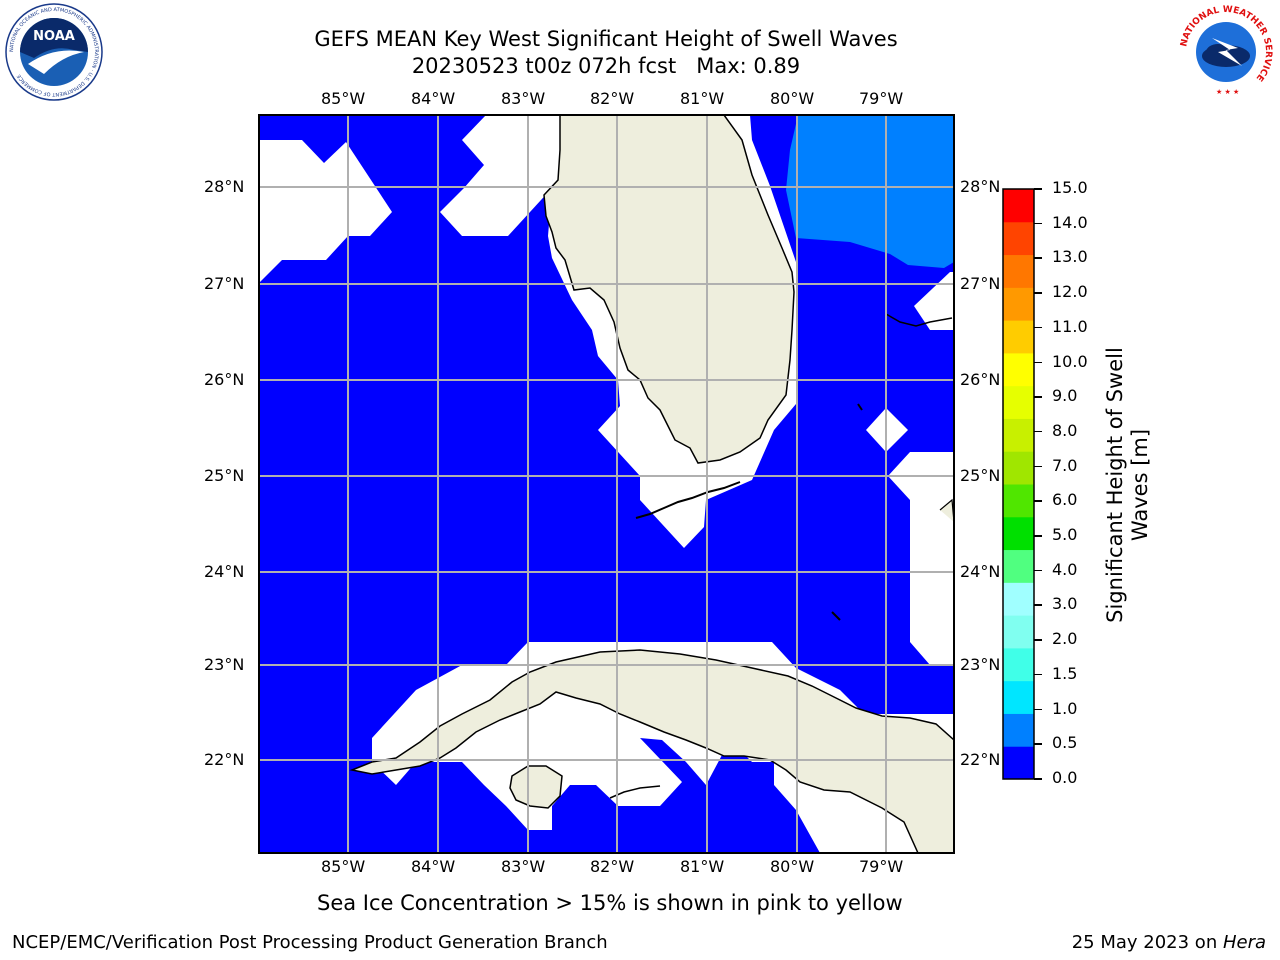 The height and width of the screenshot is (960, 1280). Describe the element at coordinates (1065, 430) in the screenshot. I see `colorbar-tick-label: 8.0` at that location.